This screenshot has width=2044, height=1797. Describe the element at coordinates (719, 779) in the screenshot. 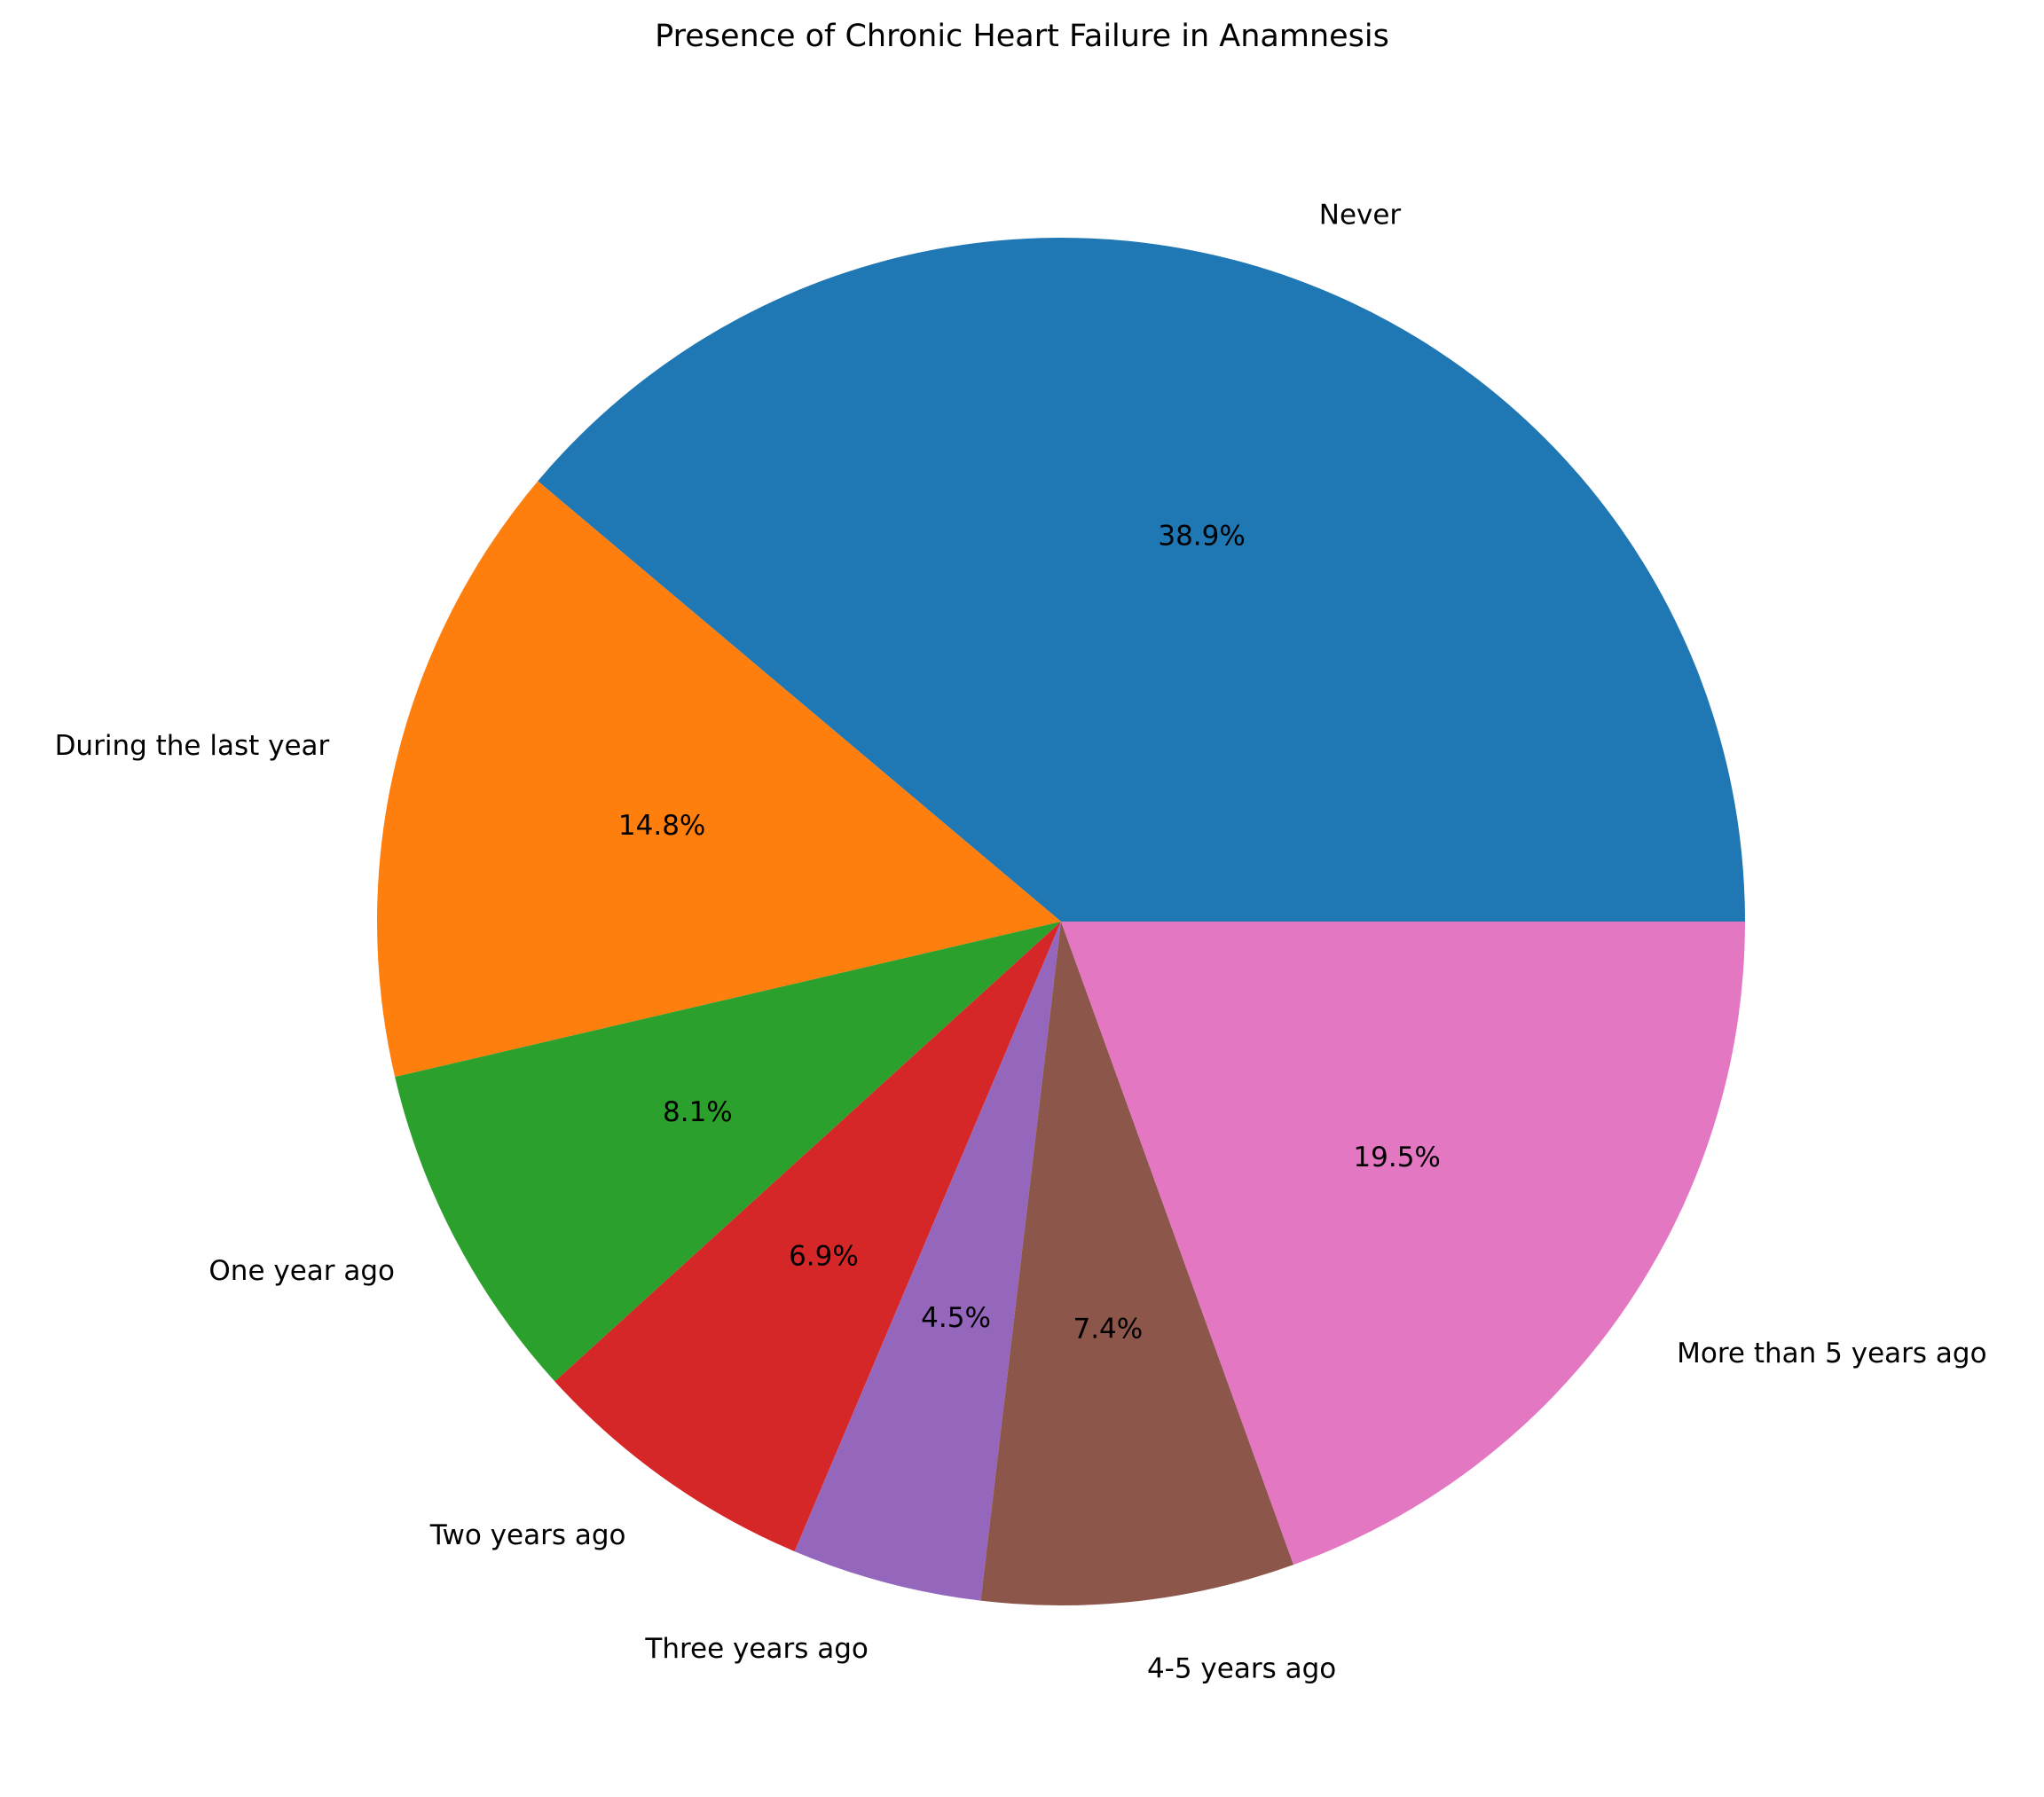

I see `pie-slice-during-the-last-year` at that location.